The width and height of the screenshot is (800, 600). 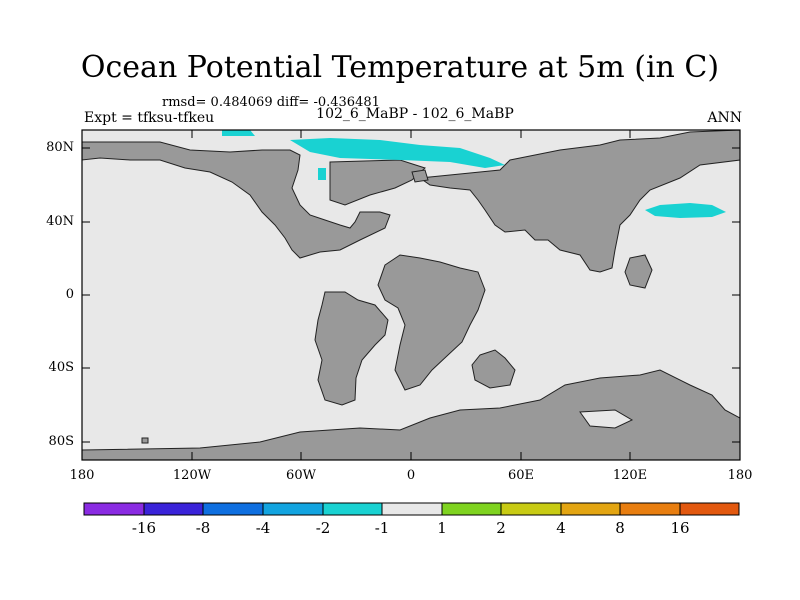 I want to click on anomaly-east-patch, so click(x=685, y=210).